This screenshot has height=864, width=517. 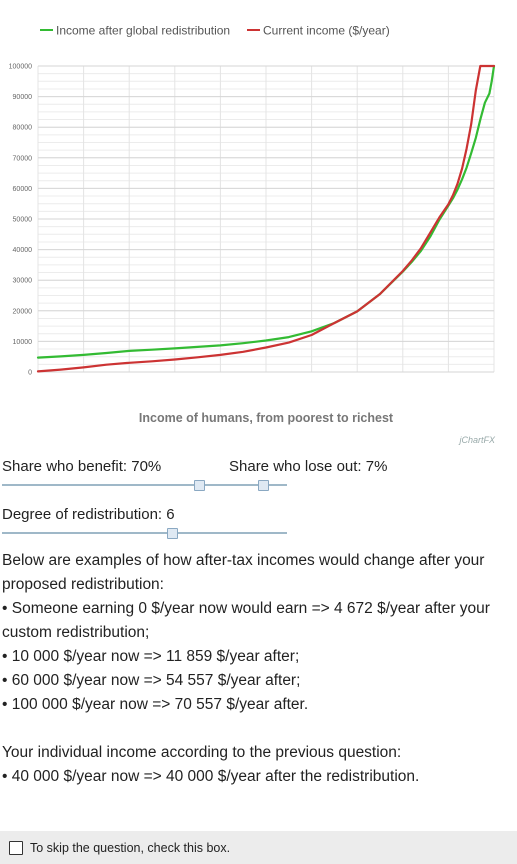 I want to click on share-lose-handle, so click(x=263, y=485).